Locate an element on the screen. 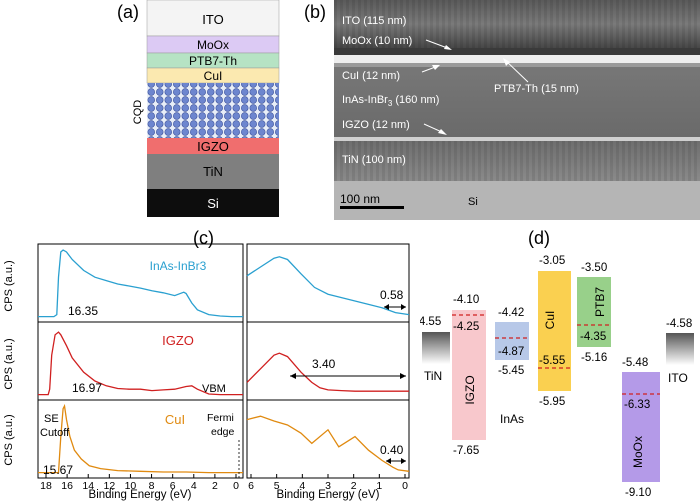 The image size is (700, 502). ups-right-cui-curve is located at coordinates (328, 443).